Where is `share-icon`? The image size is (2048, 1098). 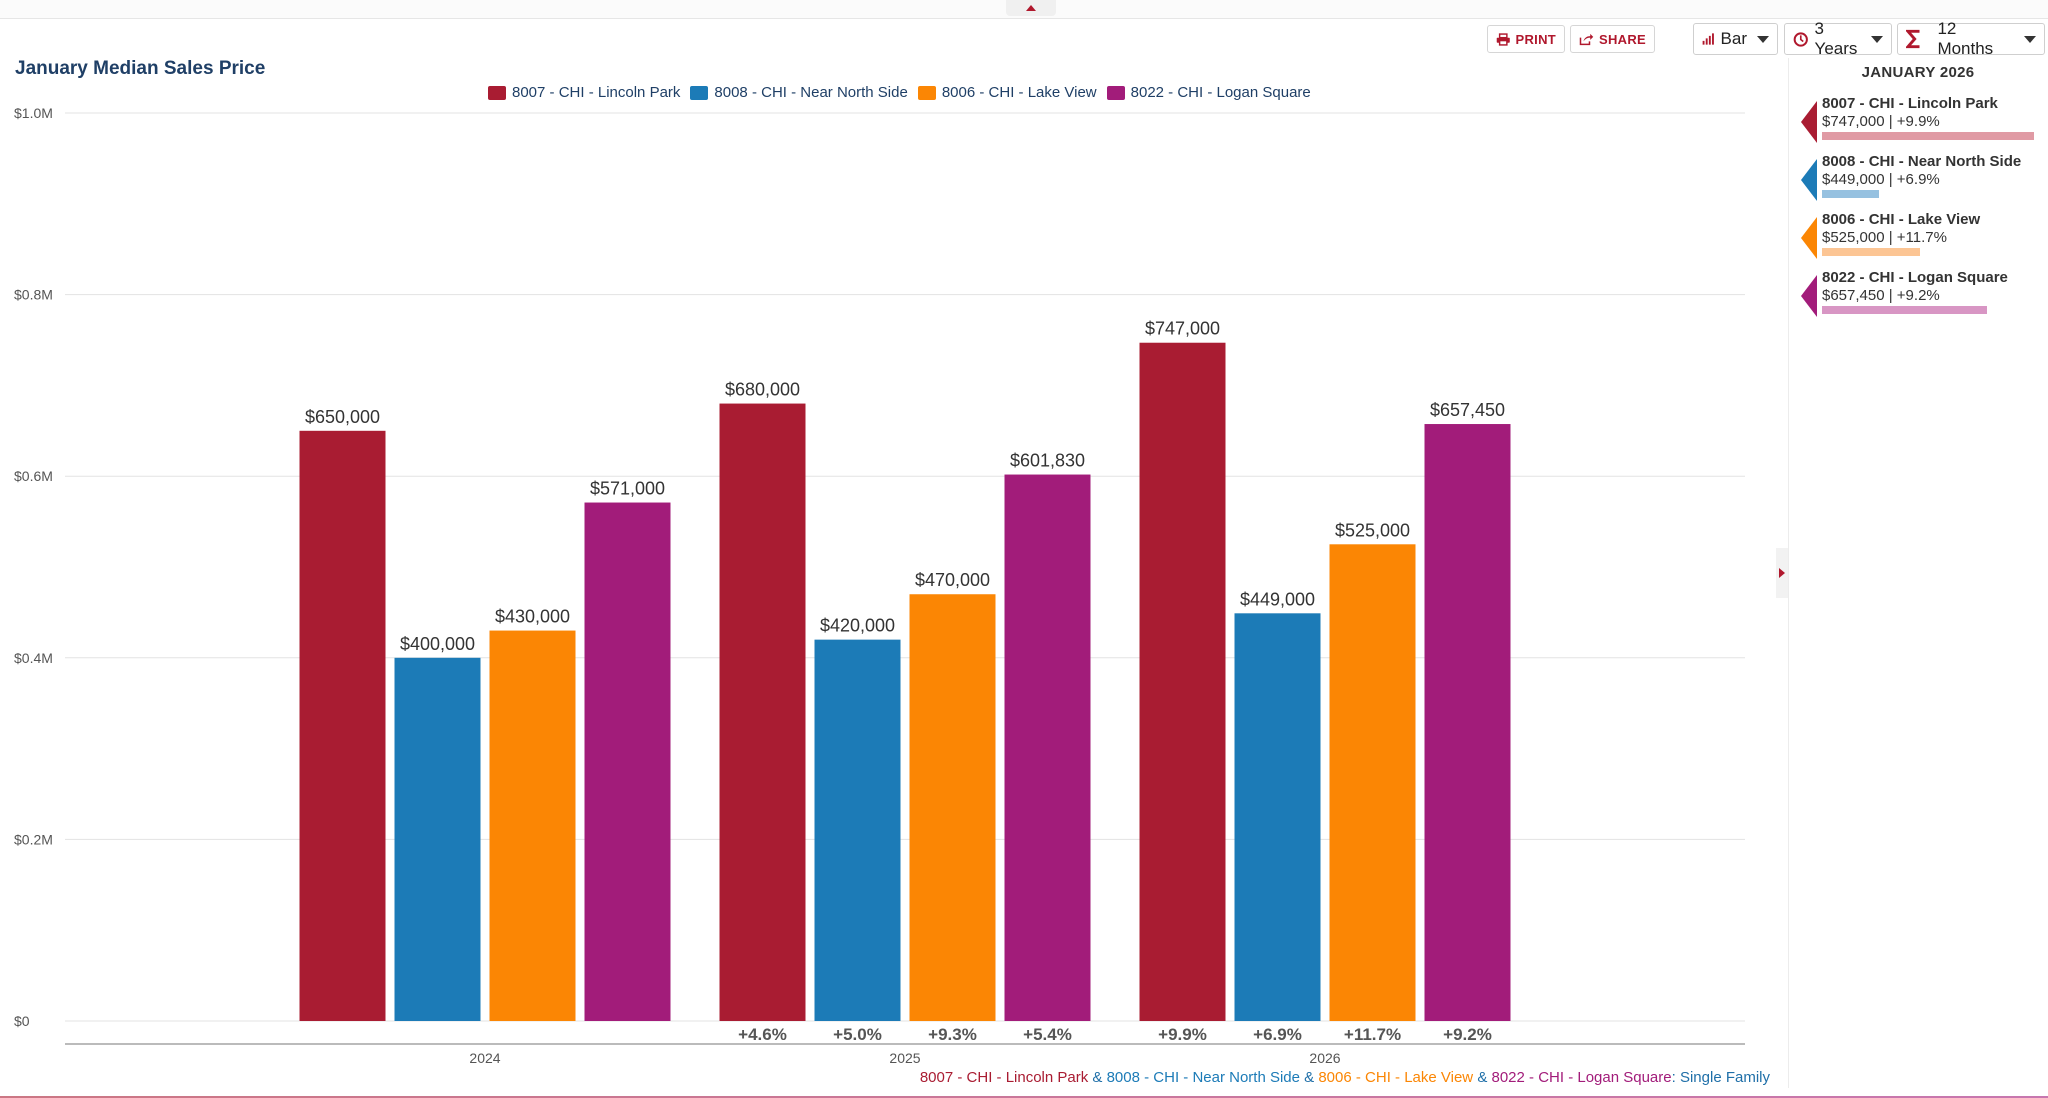 share-icon is located at coordinates (1586, 39).